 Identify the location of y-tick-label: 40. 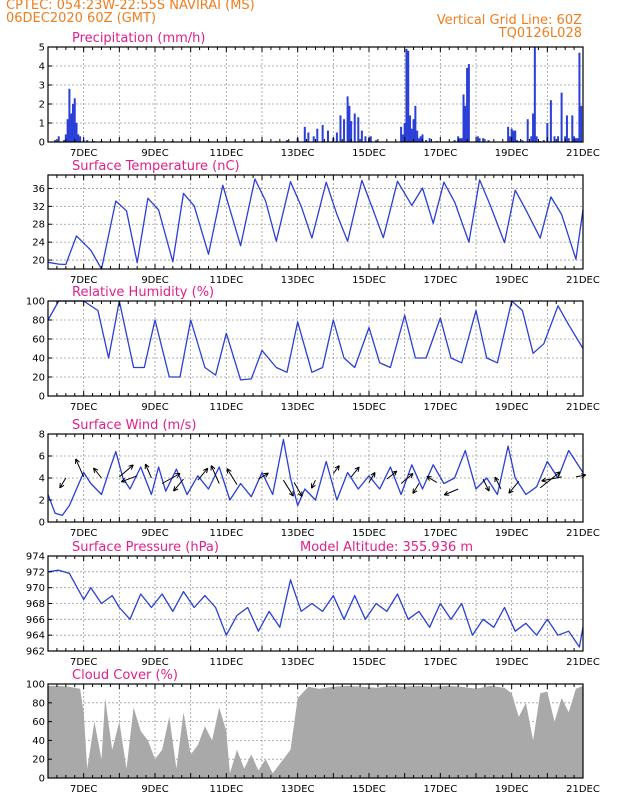
(38, 741).